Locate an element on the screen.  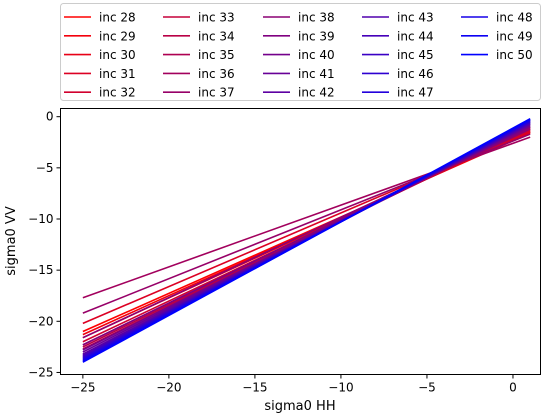
x-ticks: −25 −20 −15 −10 −5 0 is located at coordinates (293, 384).